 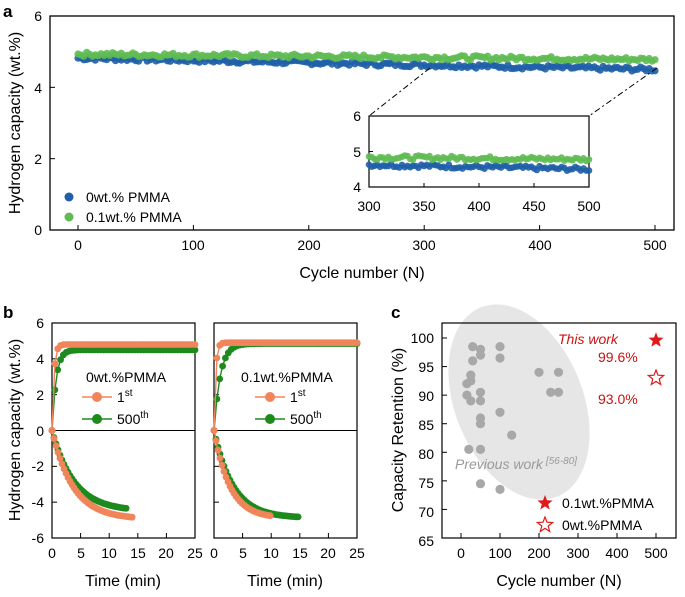 I want to click on inset-xtick: 350, so click(x=424, y=206).